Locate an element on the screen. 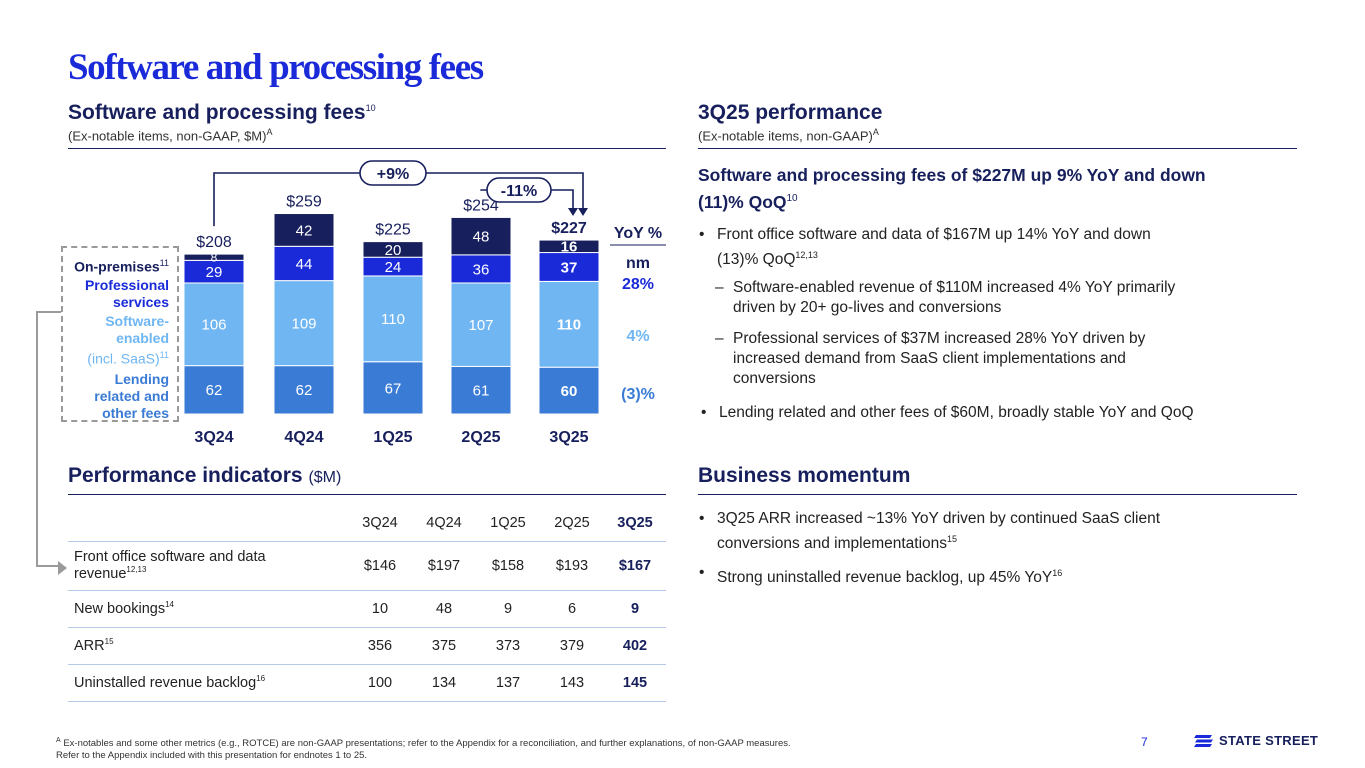 This screenshot has width=1365, height=768. bar-value-label: 67 is located at coordinates (393, 388).